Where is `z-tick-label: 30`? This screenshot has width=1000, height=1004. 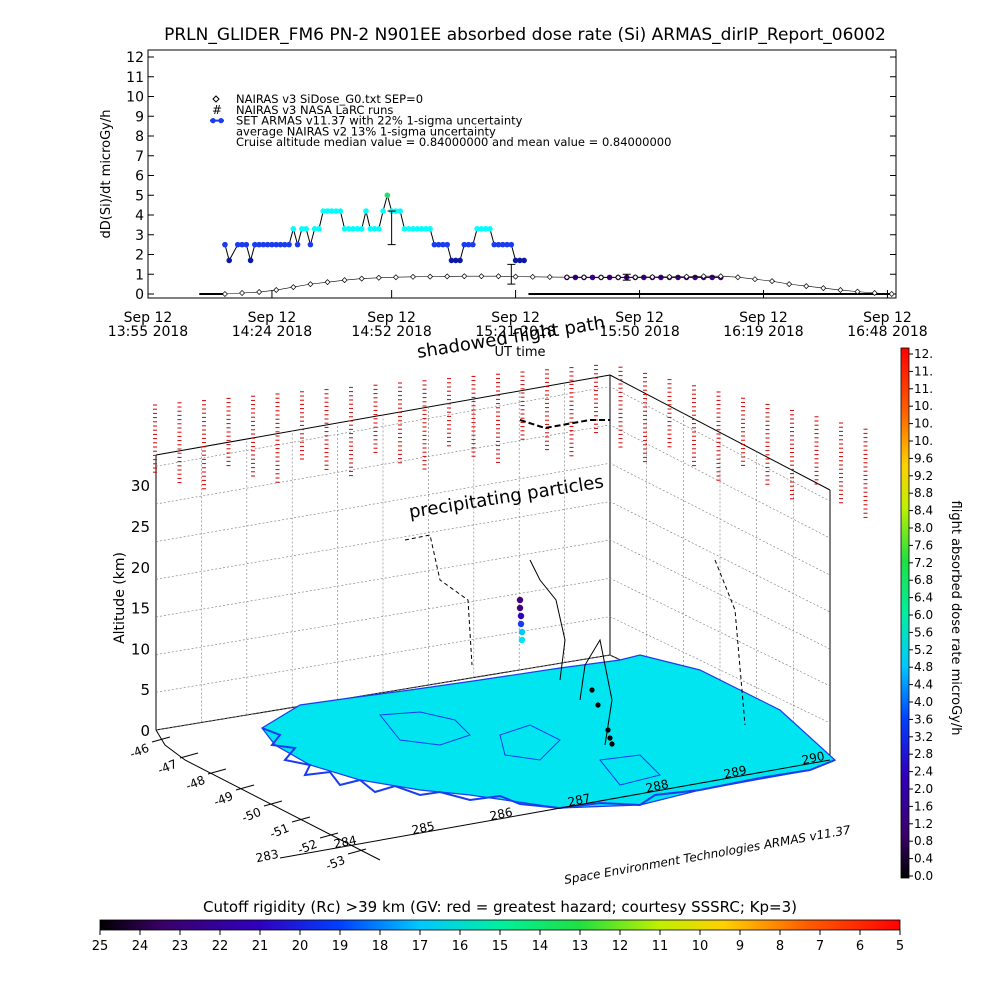 z-tick-label: 30 is located at coordinates (140, 486).